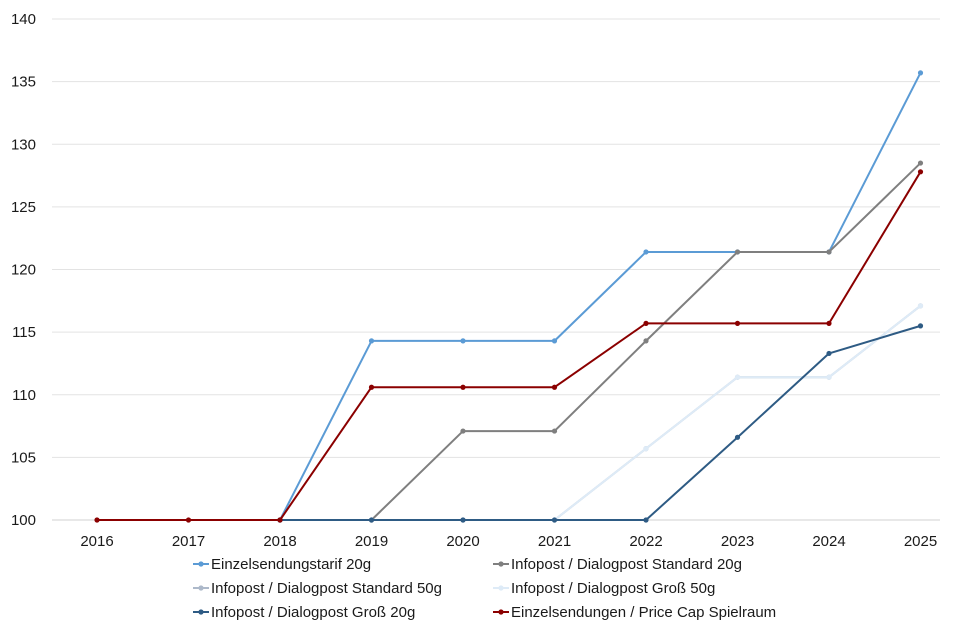 This screenshot has width=955, height=625. Describe the element at coordinates (313, 612) in the screenshot. I see `legend-label: Infopost / Dialogpost Groß 20g` at that location.